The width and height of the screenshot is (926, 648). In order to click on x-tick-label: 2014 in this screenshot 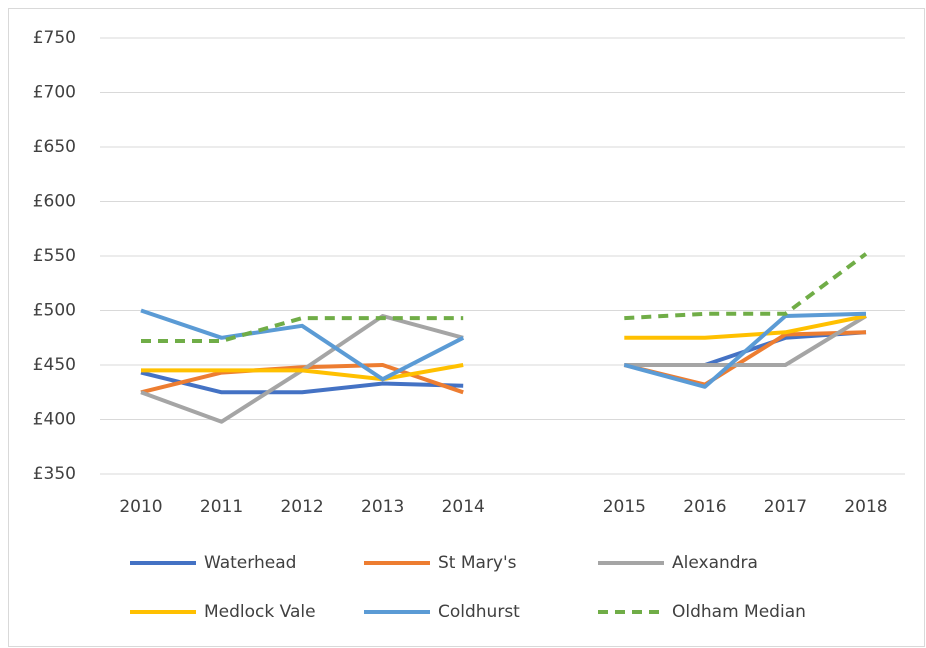, I will do `click(463, 507)`.